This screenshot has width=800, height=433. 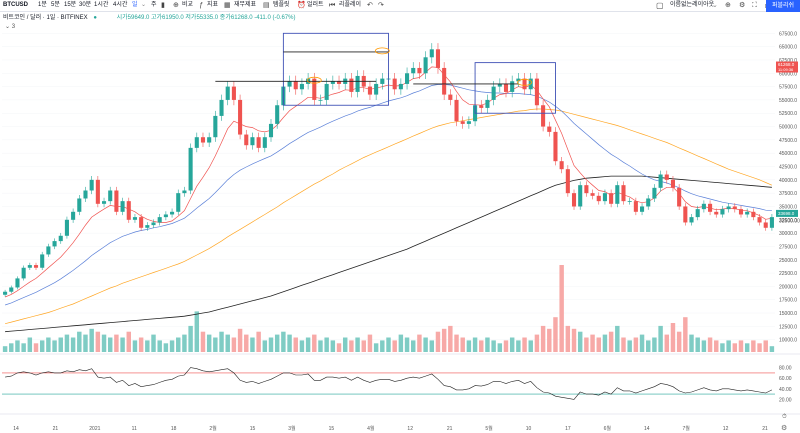 I want to click on layout-square-icon: ▢, so click(x=660, y=5).